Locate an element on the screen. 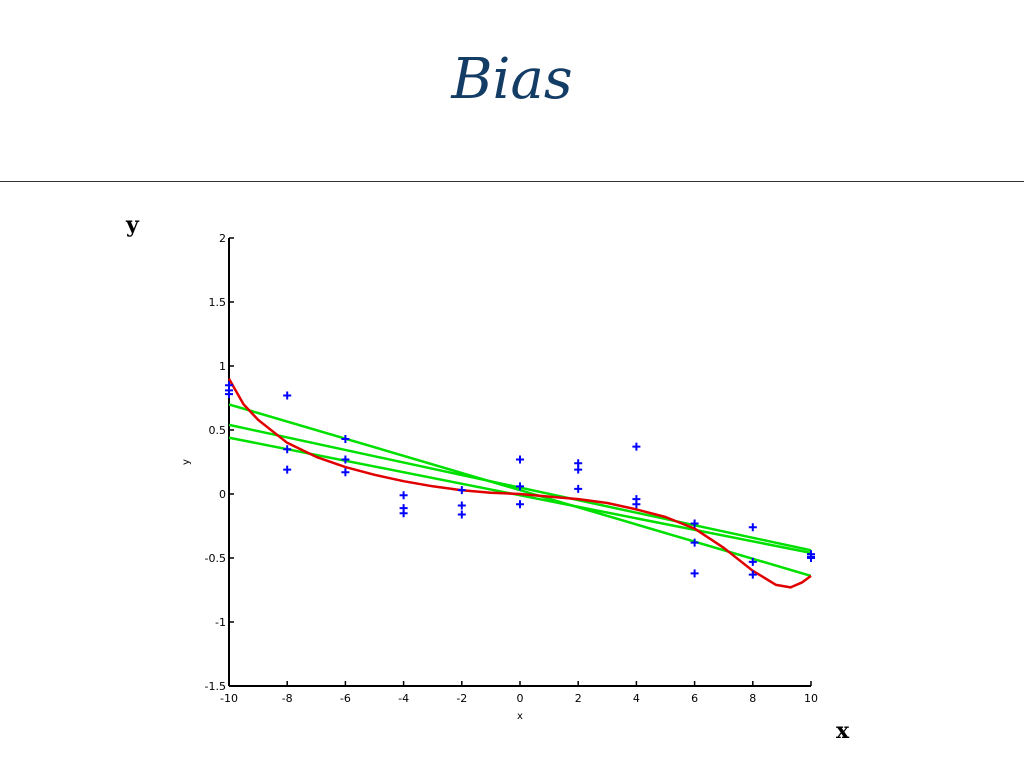  y-axis-title: y is located at coordinates (186, 462).